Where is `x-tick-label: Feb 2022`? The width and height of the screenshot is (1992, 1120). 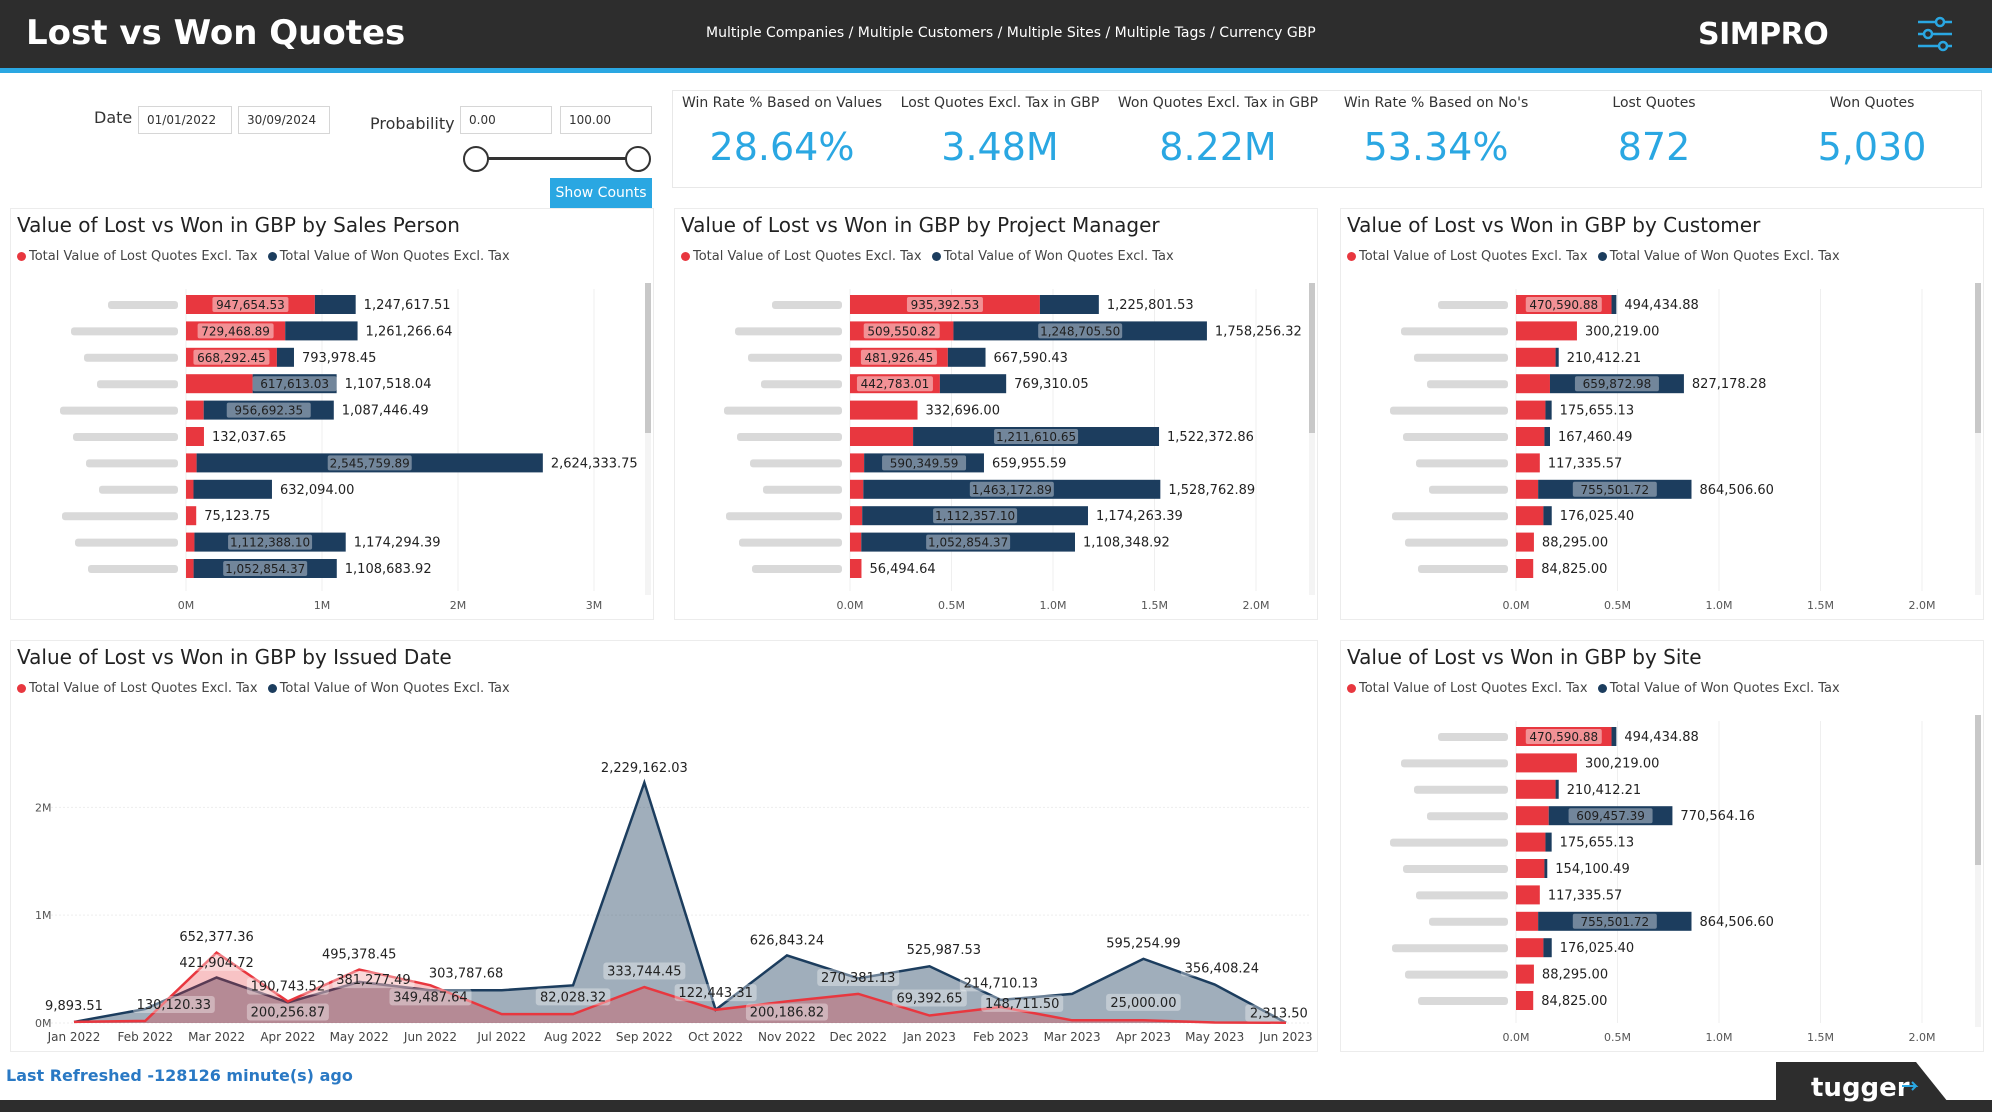 x-tick-label: Feb 2022 is located at coordinates (145, 1037).